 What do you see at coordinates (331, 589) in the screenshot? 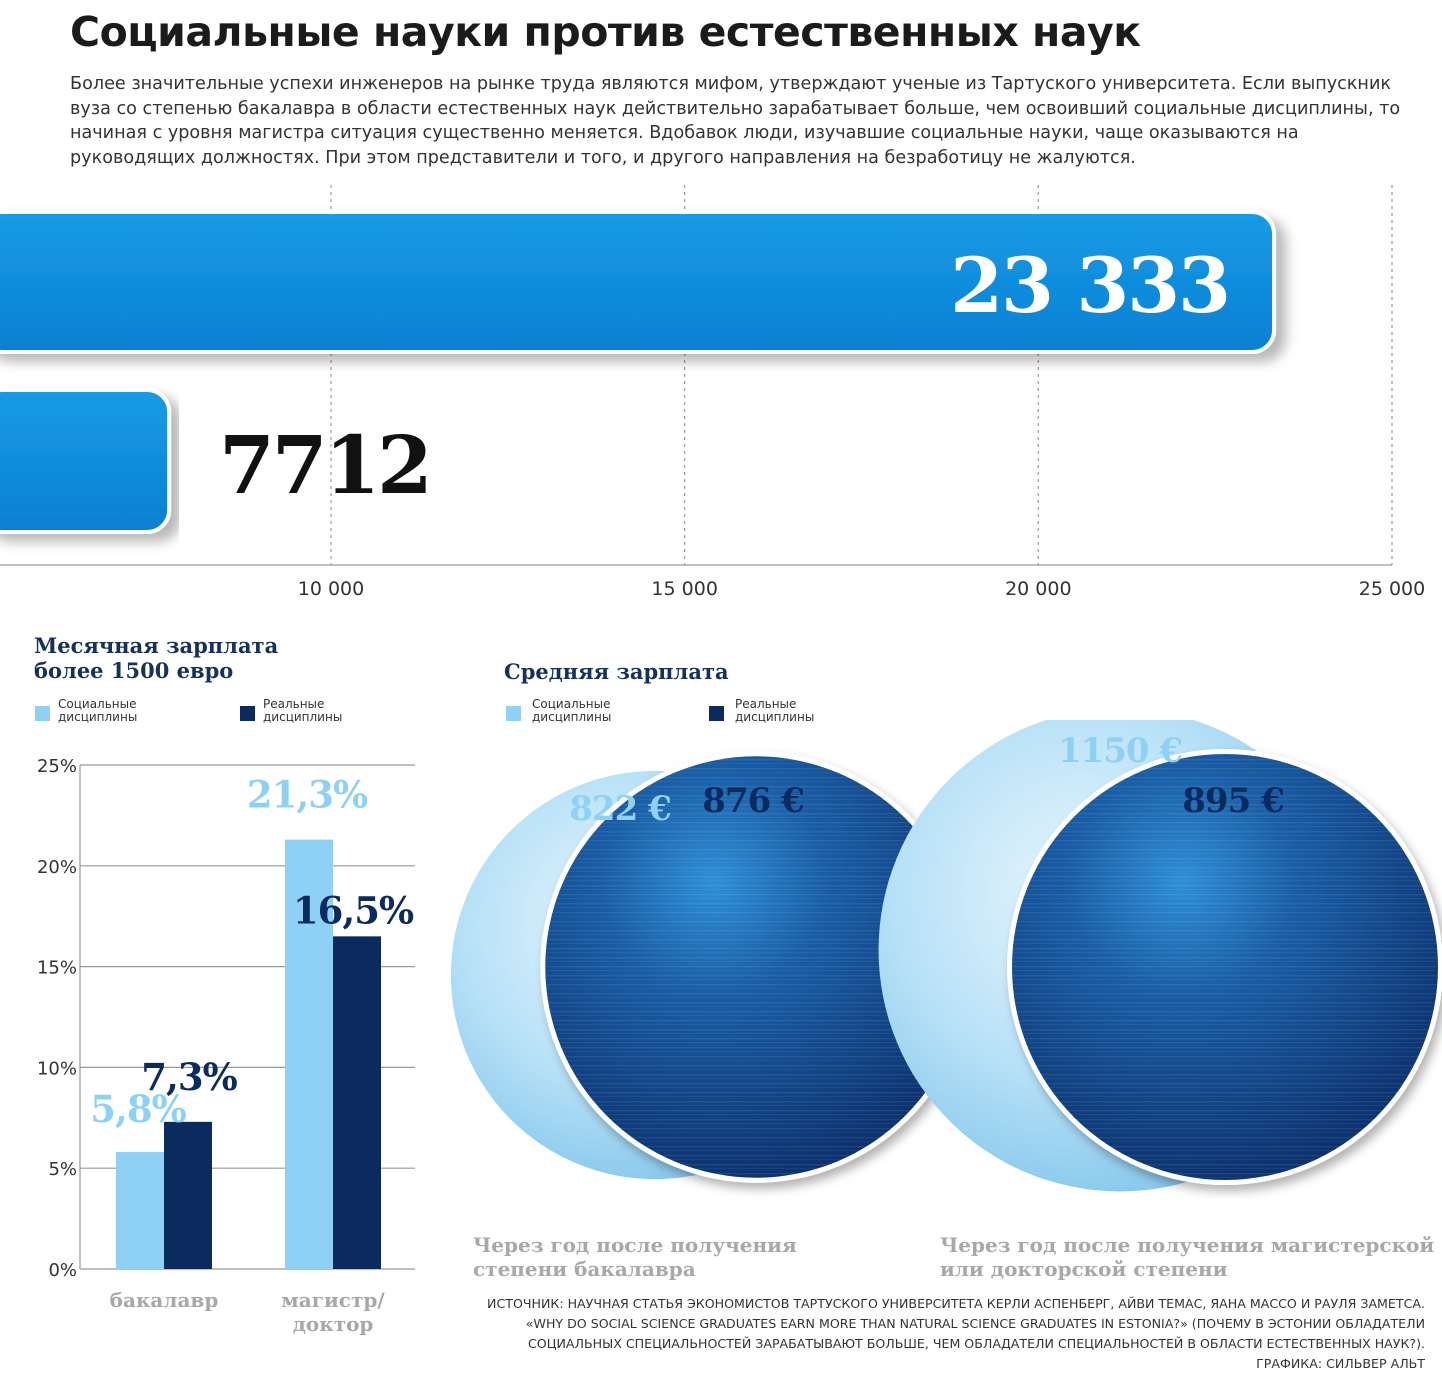
I see `x-tick-label: 10 000` at bounding box center [331, 589].